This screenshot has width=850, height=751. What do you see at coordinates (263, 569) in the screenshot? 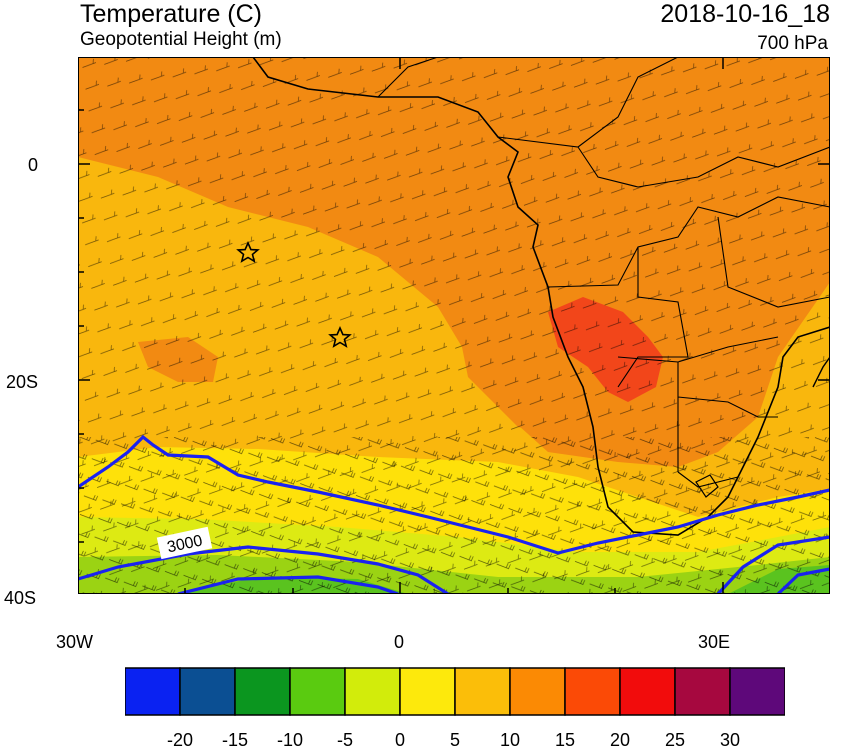
I see `height-contour-lower` at bounding box center [263, 569].